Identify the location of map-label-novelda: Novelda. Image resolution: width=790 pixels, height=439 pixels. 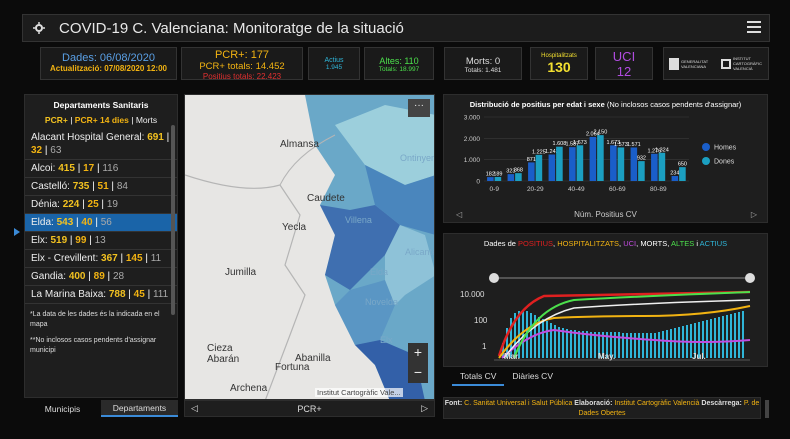
(382, 302).